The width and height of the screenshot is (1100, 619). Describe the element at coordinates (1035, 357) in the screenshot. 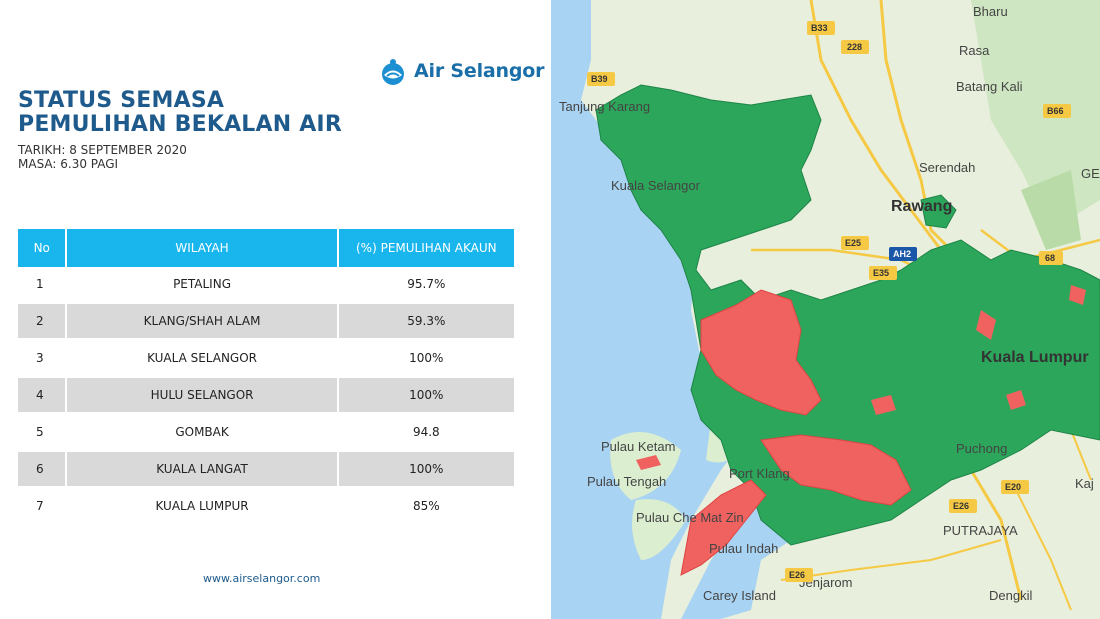

I see `label-kuala-lumpur: Kuala Lumpur` at that location.